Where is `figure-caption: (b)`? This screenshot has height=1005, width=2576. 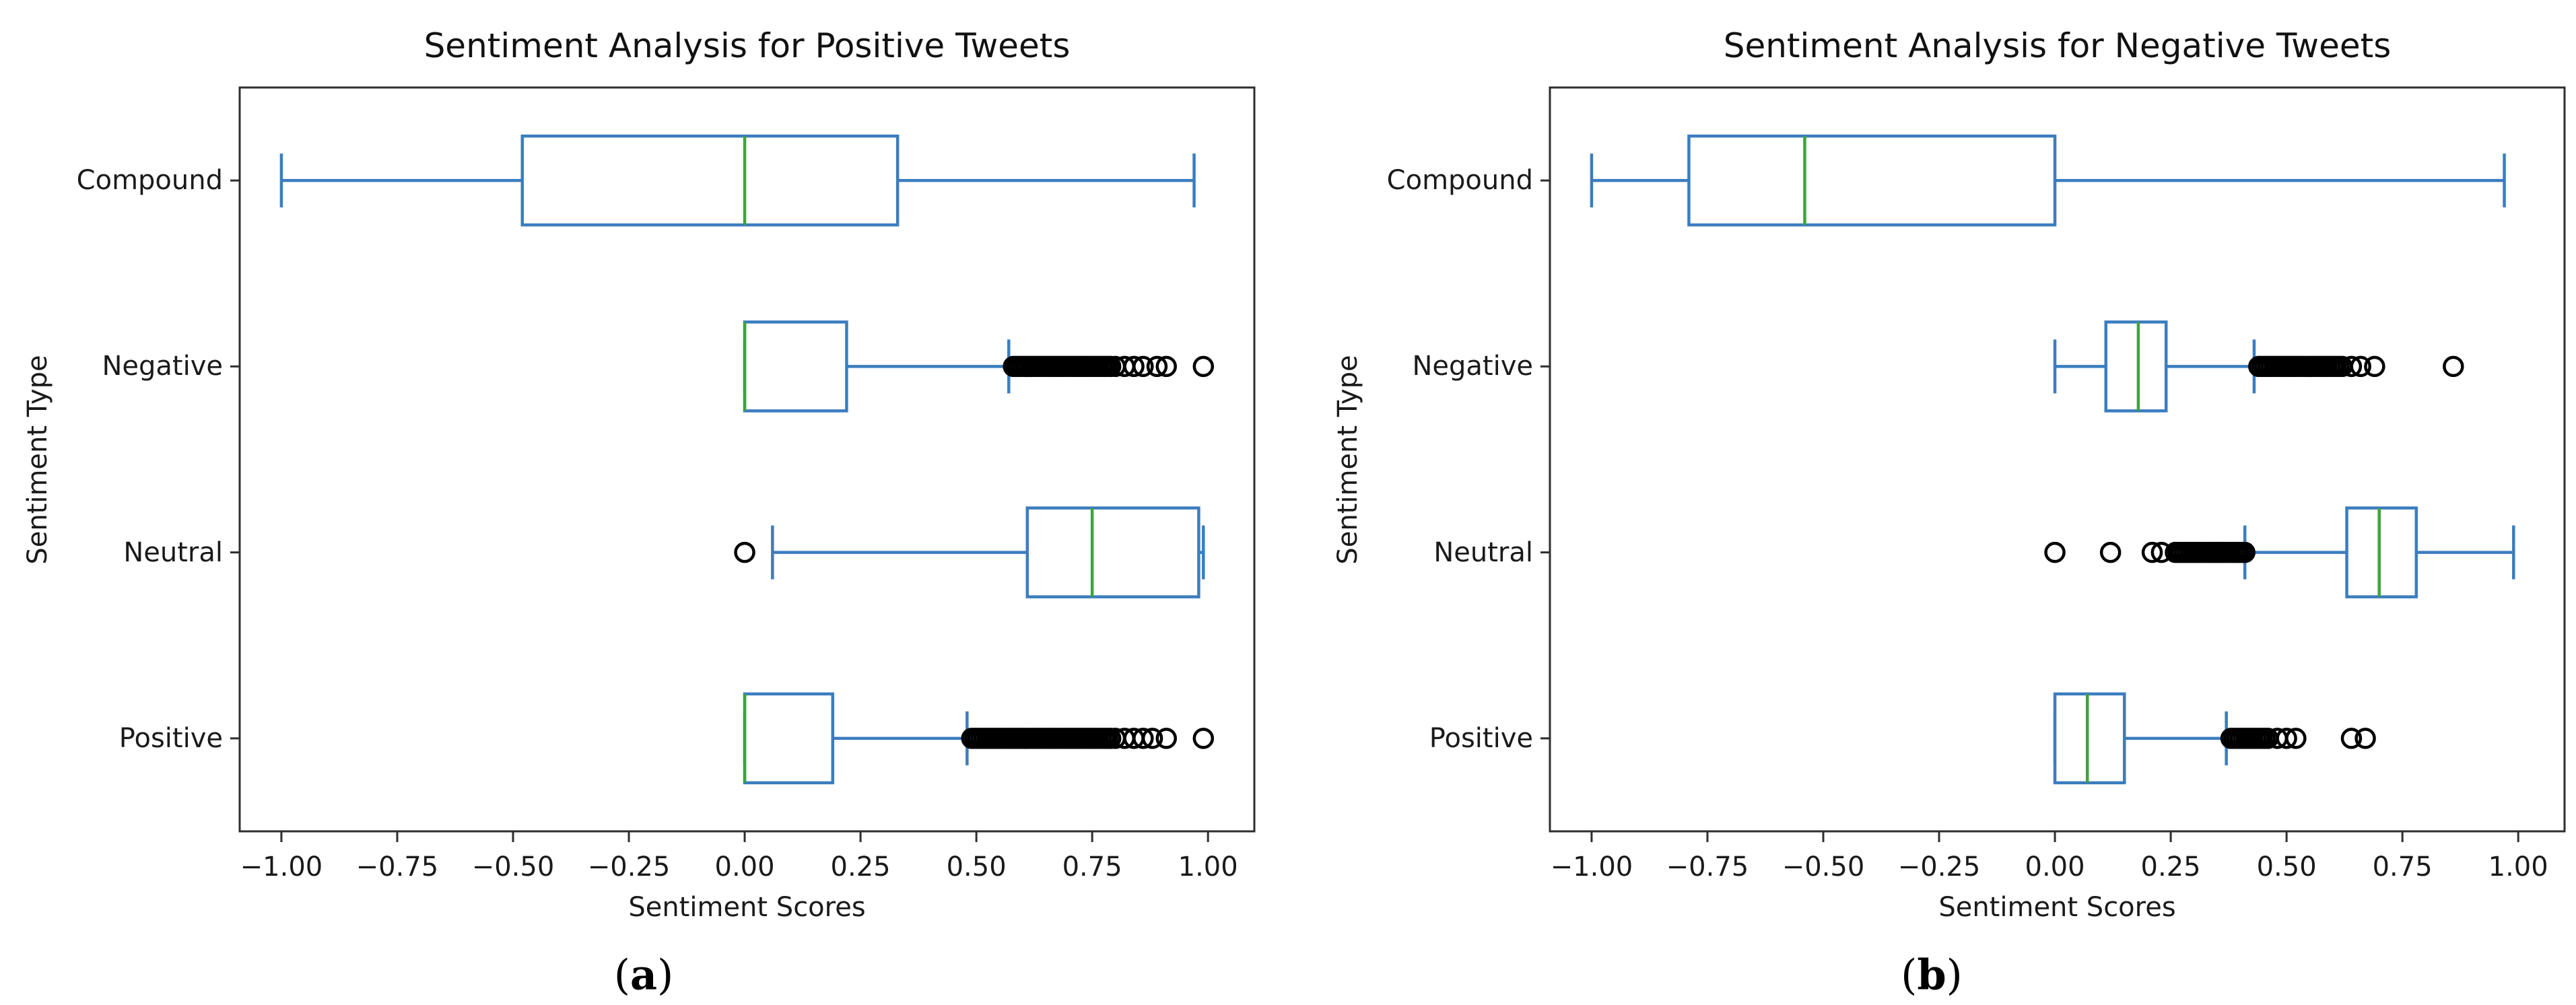
figure-caption: (b) is located at coordinates (1932, 975).